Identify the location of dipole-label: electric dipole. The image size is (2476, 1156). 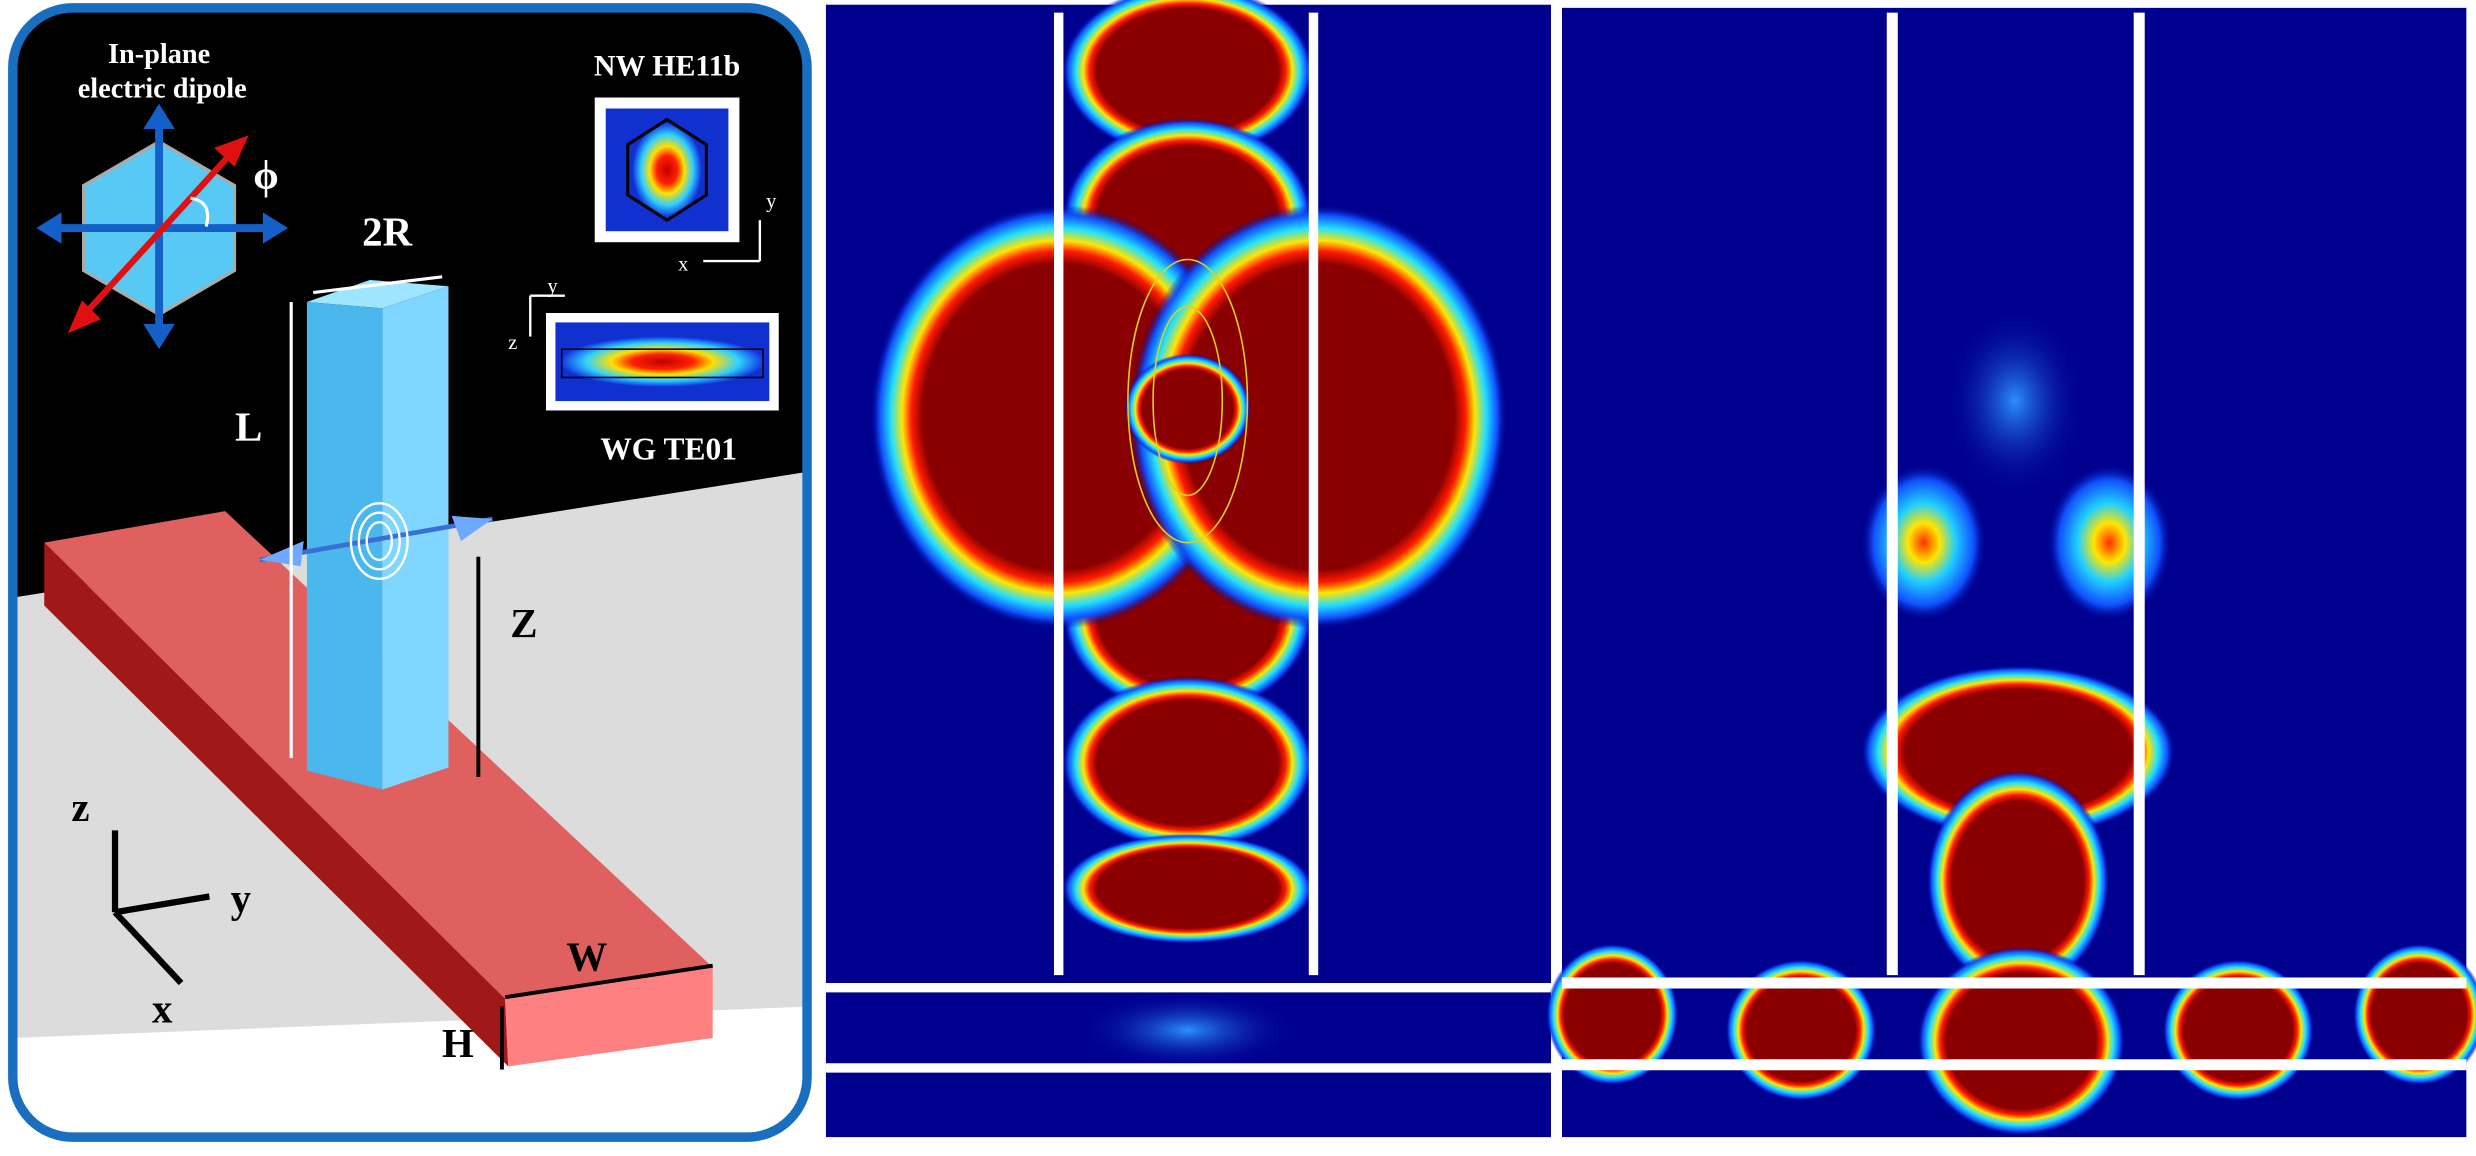
(162, 89).